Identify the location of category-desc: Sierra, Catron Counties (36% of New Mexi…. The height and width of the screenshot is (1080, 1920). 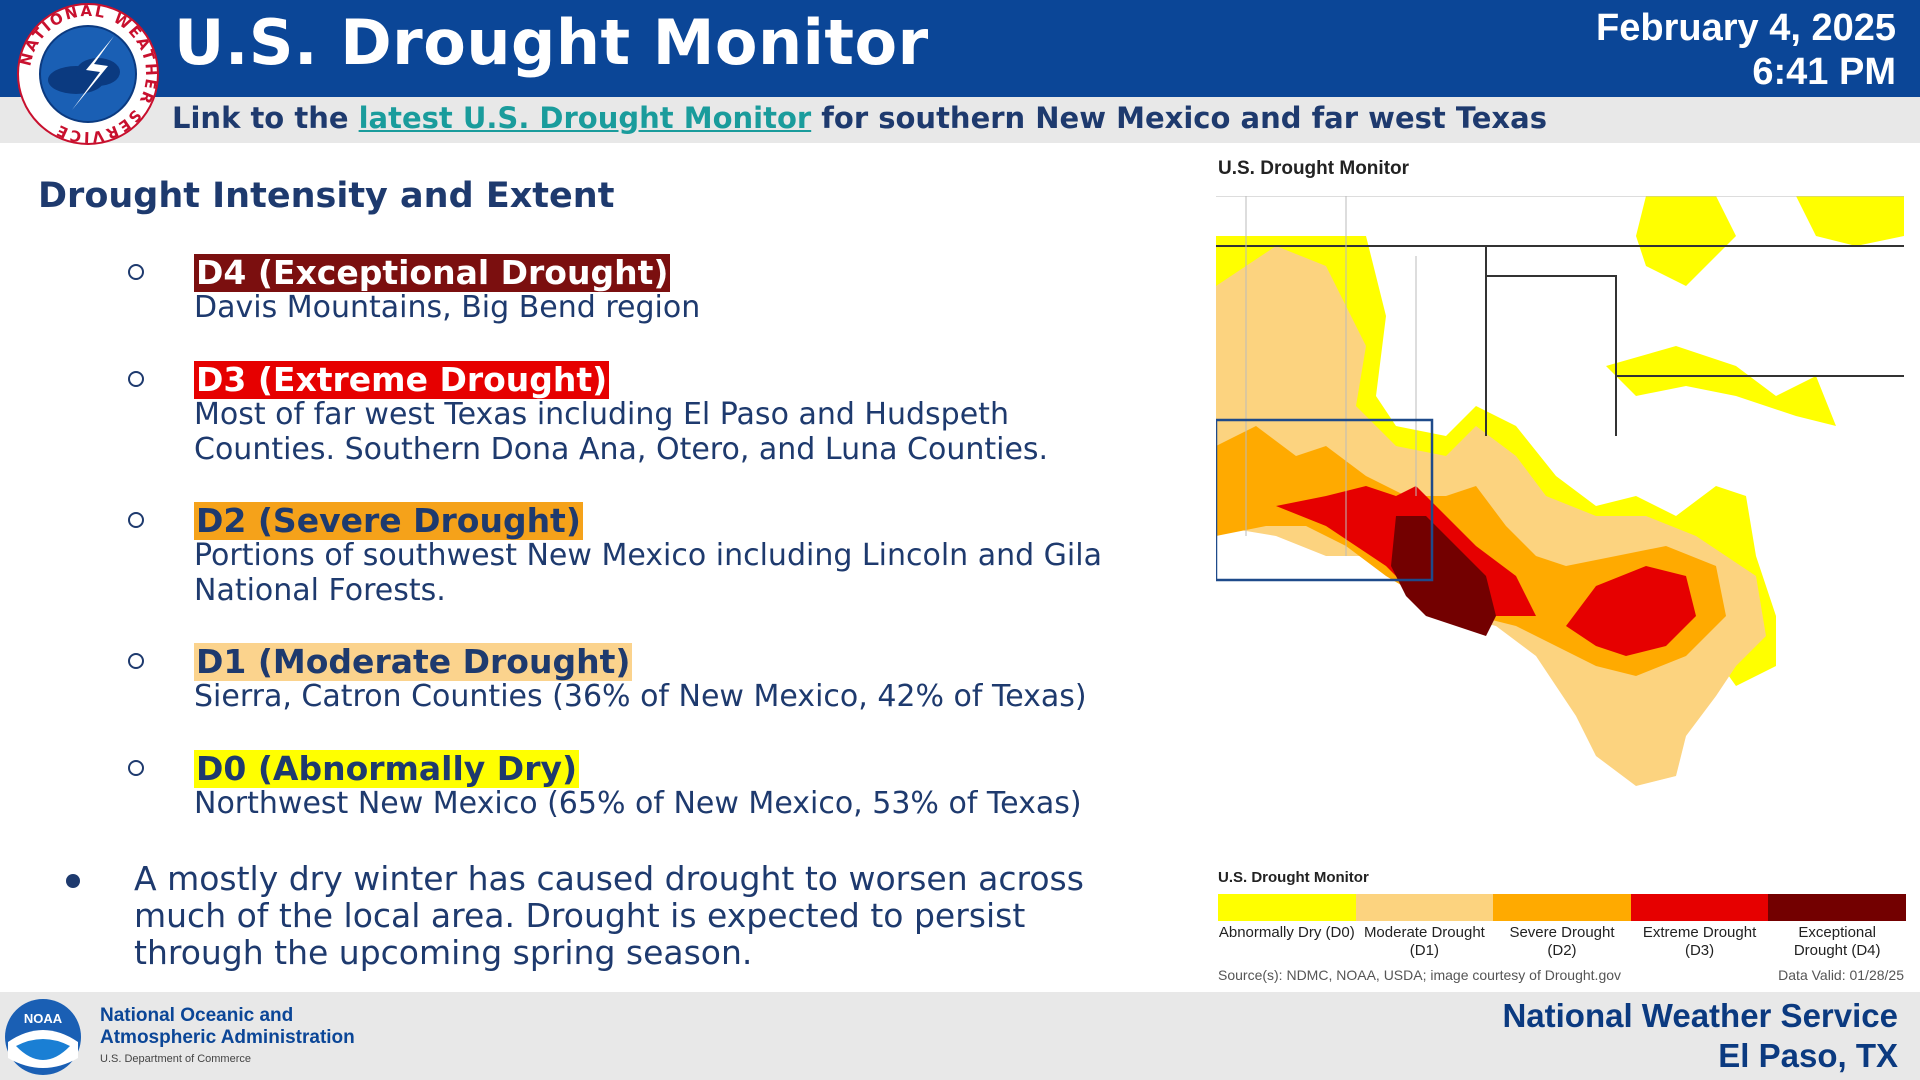
(659, 696).